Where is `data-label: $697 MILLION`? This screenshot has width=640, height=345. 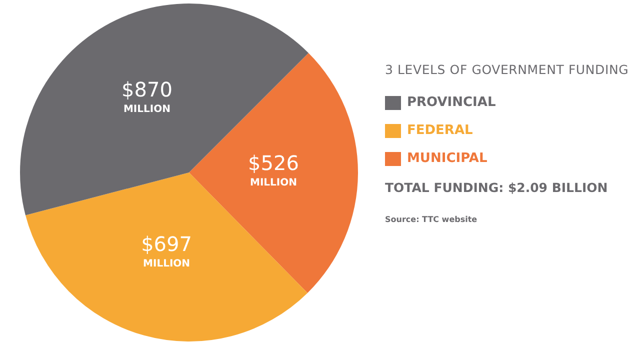 data-label: $697 MILLION is located at coordinates (166, 251).